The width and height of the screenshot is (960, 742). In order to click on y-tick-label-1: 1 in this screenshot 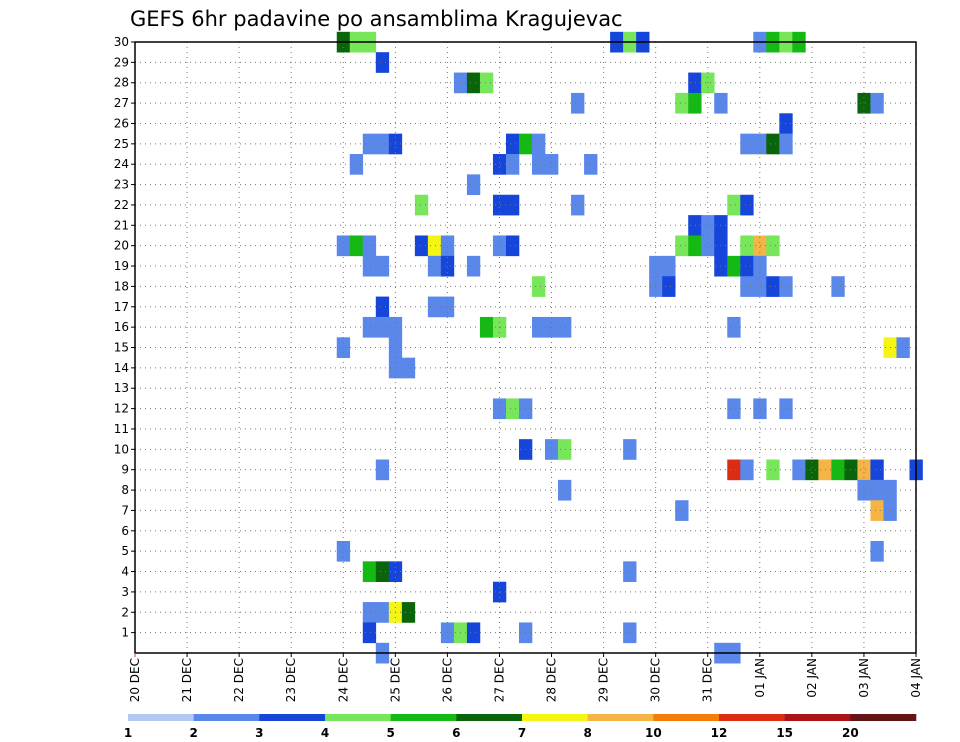, I will do `click(125, 633)`.